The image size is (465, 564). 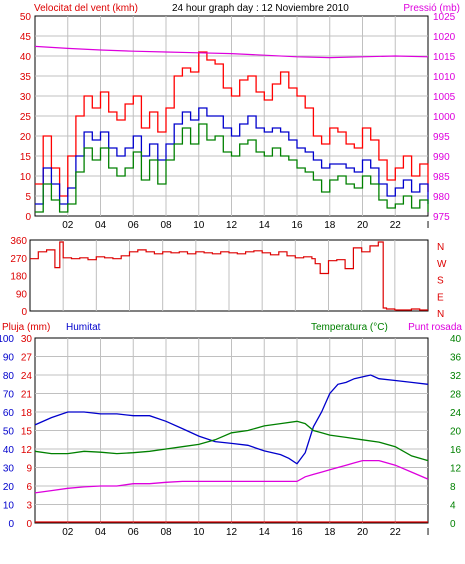 I want to click on temperature-y-tick-label: 8, so click(x=453, y=487).